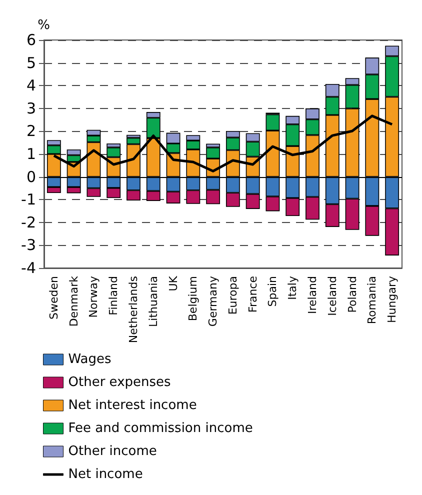  I want to click on y-tick-label: 1, so click(31, 154).